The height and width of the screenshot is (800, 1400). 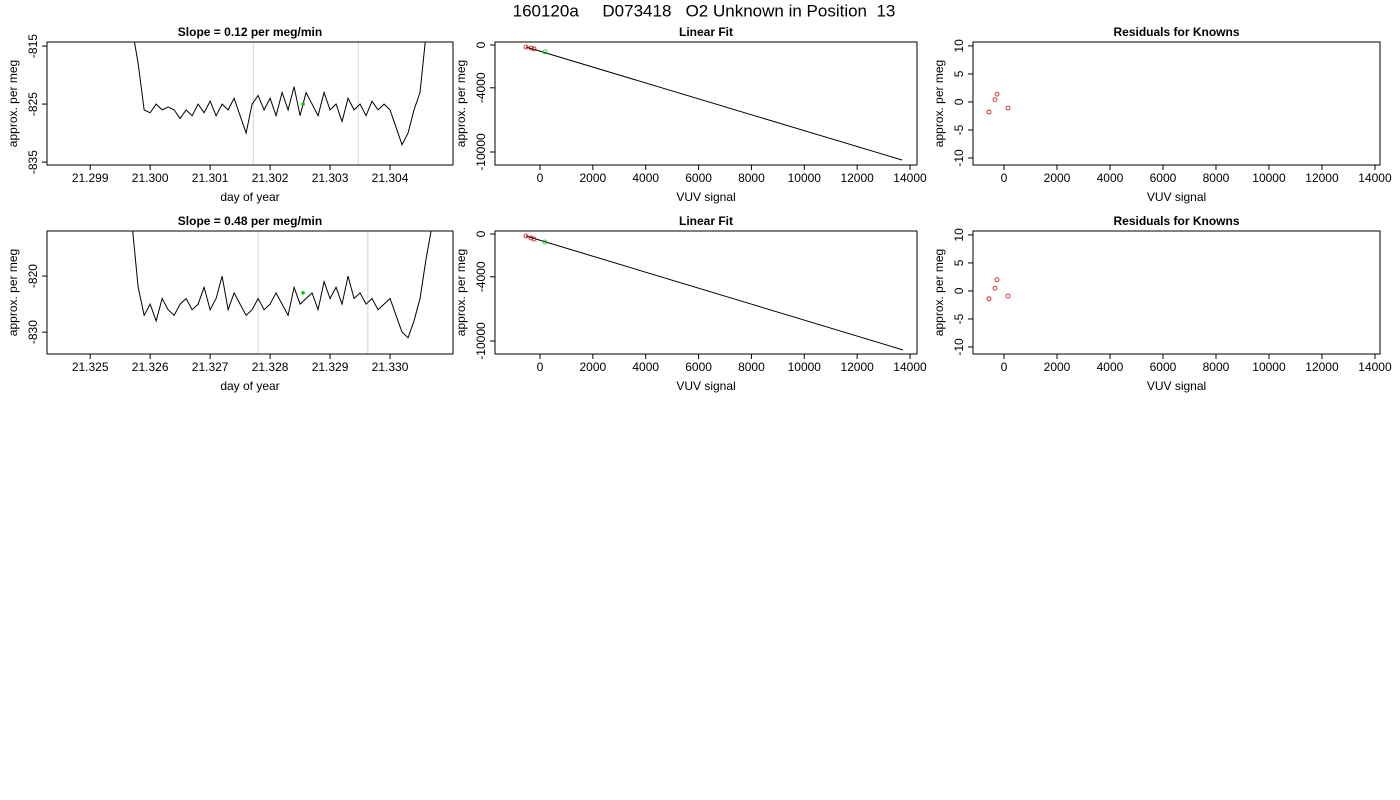 What do you see at coordinates (210, 367) in the screenshot?
I see `x-tick-label: 21.327` at bounding box center [210, 367].